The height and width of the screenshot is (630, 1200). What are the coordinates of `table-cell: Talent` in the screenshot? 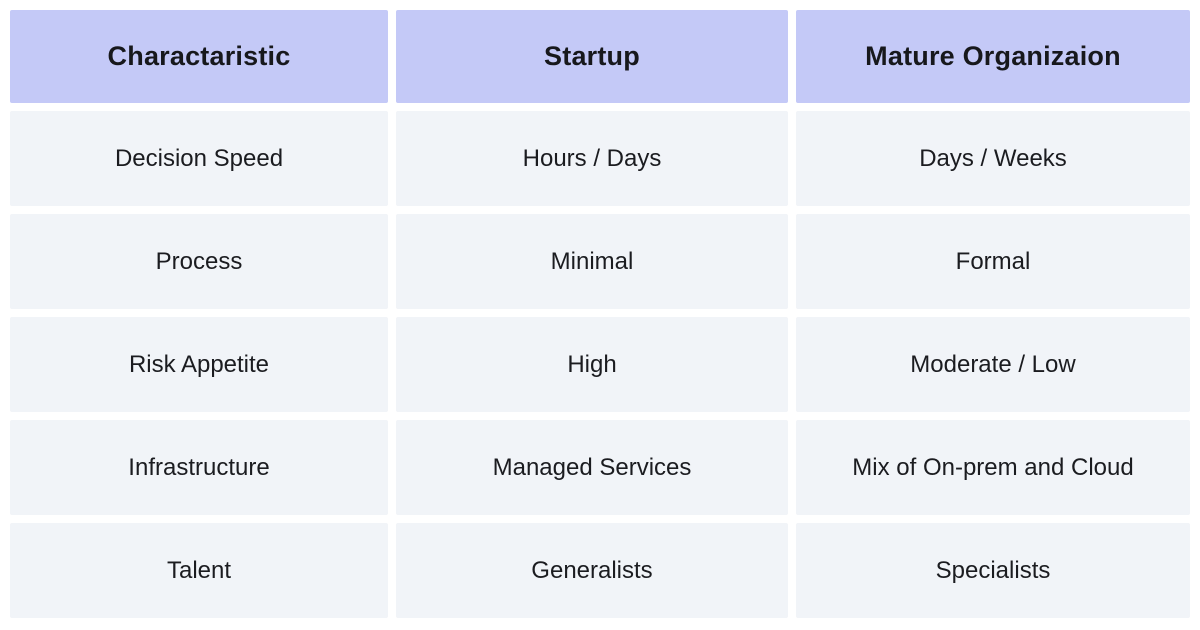 It's located at (199, 570).